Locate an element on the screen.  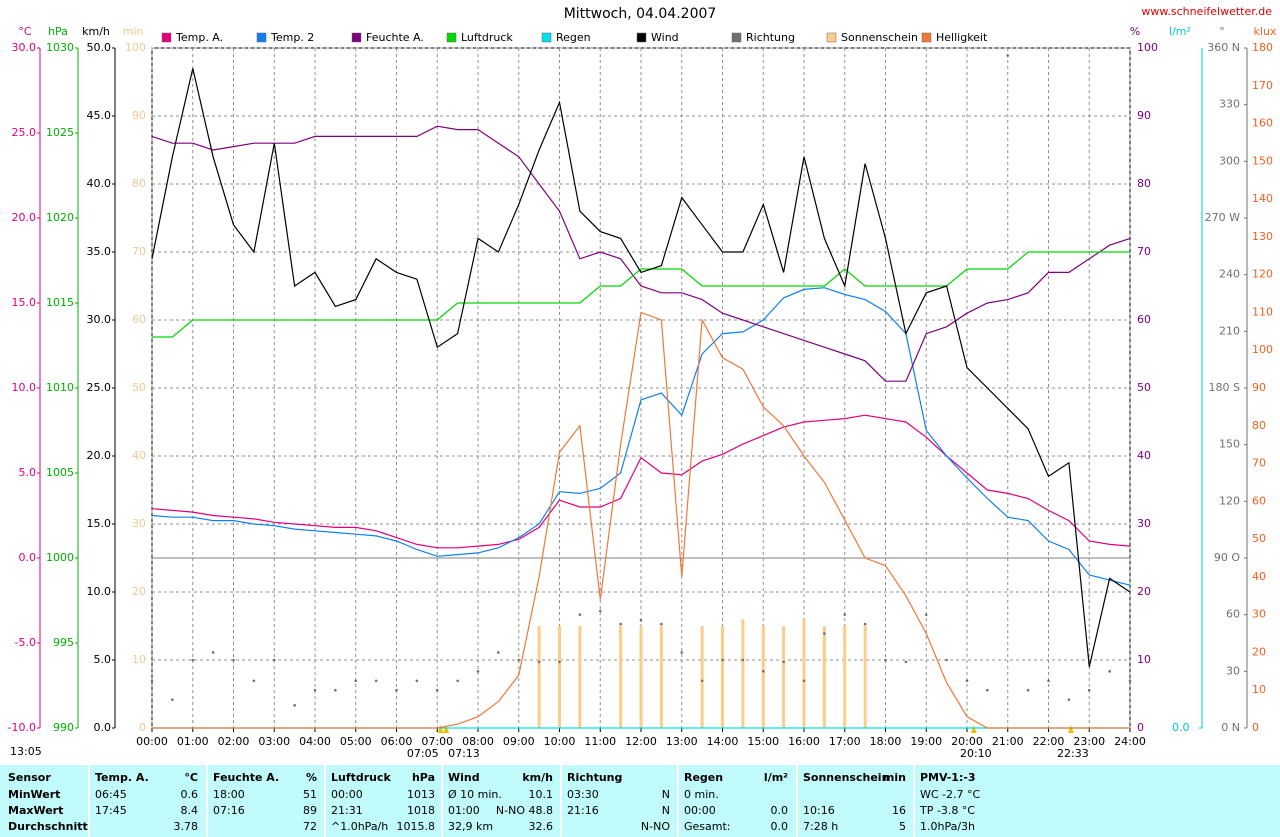
y-tick-label: 180 is located at coordinates (1262, 47).